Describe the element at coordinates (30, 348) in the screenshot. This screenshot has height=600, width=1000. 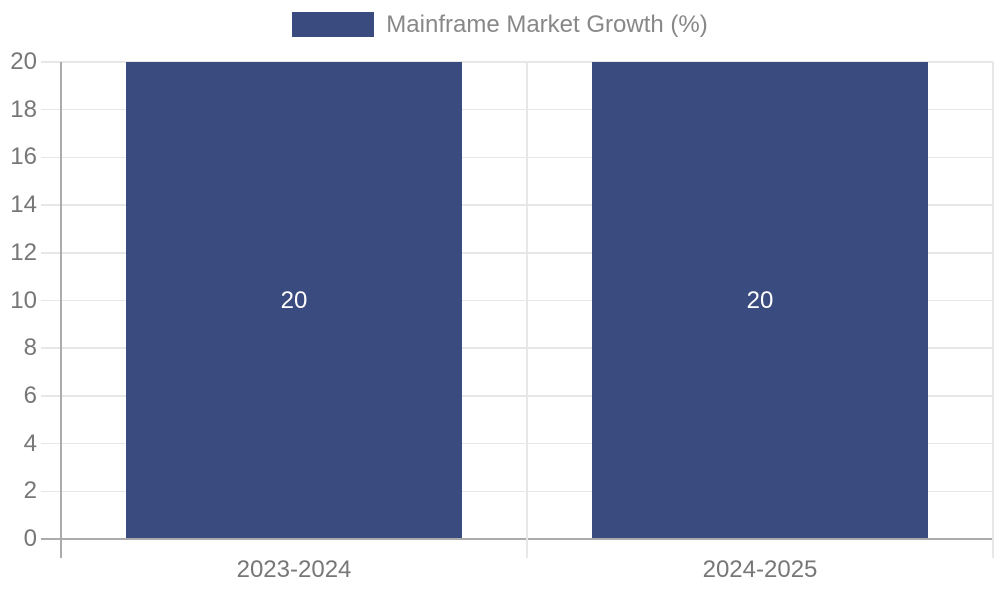
I see `y-axis-tick-label: 8` at that location.